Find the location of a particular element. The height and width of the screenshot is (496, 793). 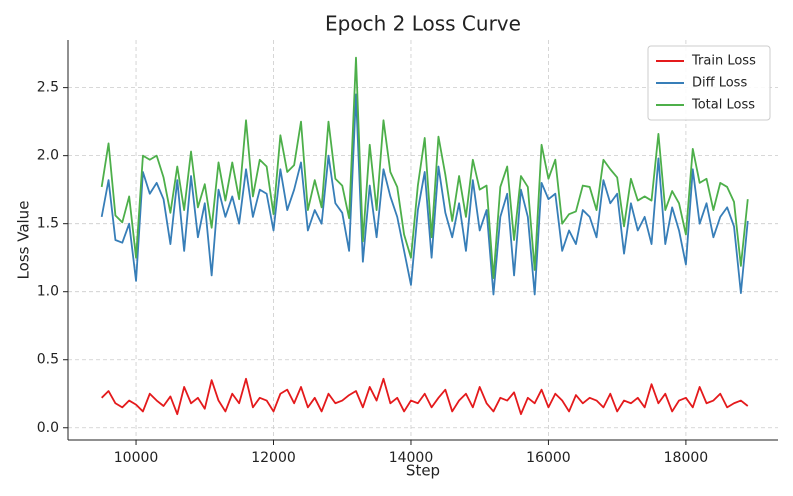

y-tick-label: 2.5 is located at coordinates (48, 88).